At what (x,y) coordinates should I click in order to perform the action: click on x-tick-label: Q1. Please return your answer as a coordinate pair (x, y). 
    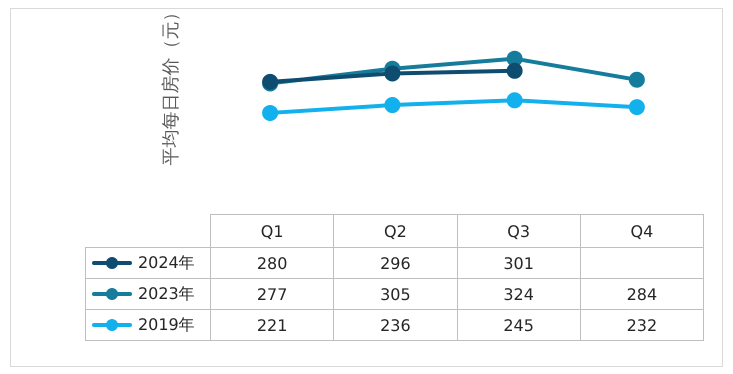
    Looking at the image, I should click on (272, 231).